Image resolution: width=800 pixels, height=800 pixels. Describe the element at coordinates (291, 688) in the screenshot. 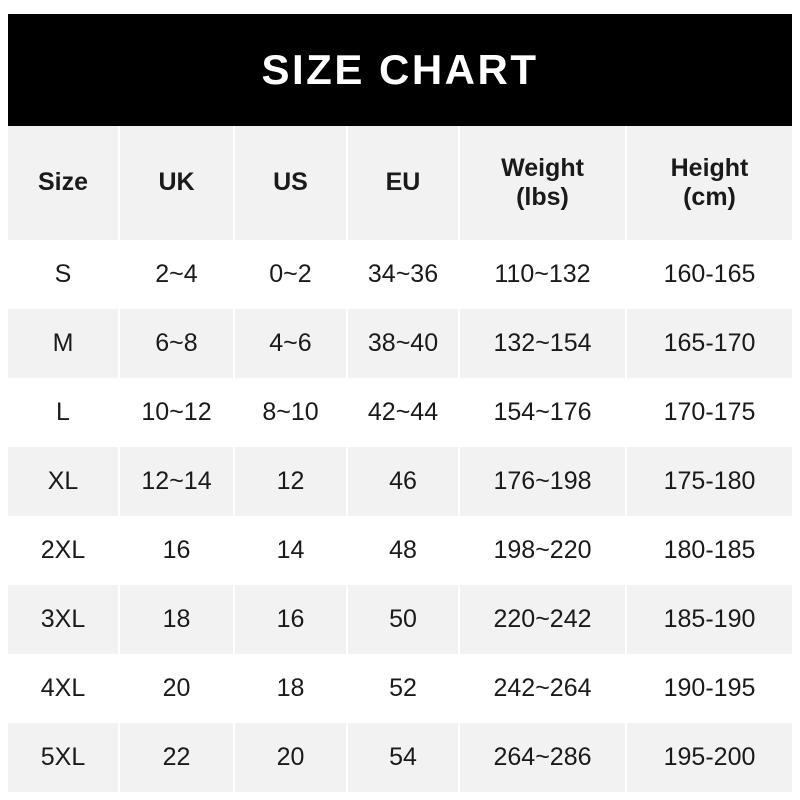

I see `cell-us: 18` at that location.